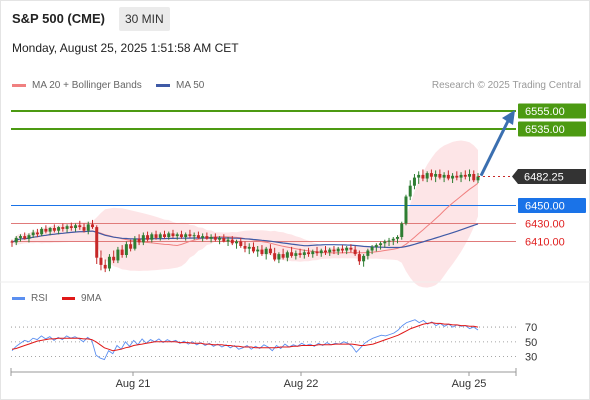 Image resolution: width=590 pixels, height=400 pixels. Describe the element at coordinates (545, 112) in the screenshot. I see `level-tag-6555.00: 6555.00` at that location.